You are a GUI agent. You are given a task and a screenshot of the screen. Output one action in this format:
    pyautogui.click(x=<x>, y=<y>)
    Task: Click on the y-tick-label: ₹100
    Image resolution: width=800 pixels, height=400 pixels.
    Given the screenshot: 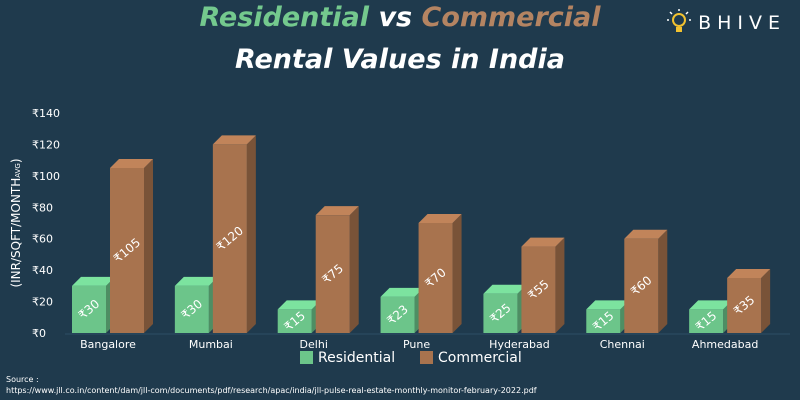 What is the action you would take?
    pyautogui.click(x=46, y=176)
    